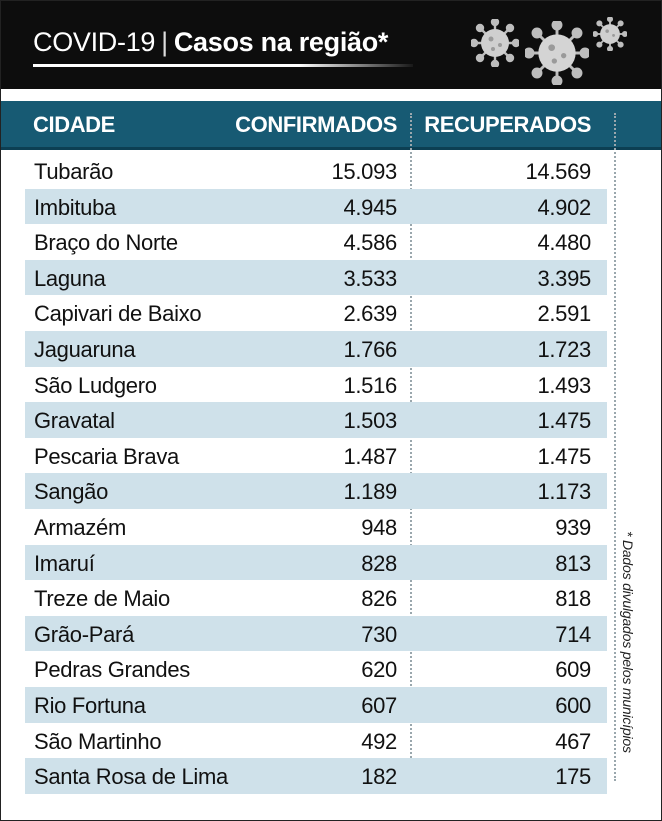  I want to click on cell-city: Gravatal, so click(74, 421).